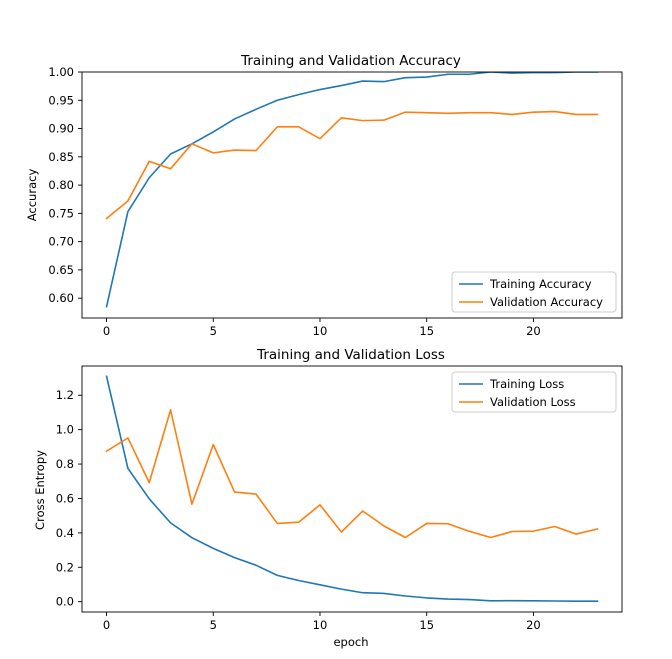  What do you see at coordinates (350, 355) in the screenshot?
I see `loss-title: Training and Validation Loss` at bounding box center [350, 355].